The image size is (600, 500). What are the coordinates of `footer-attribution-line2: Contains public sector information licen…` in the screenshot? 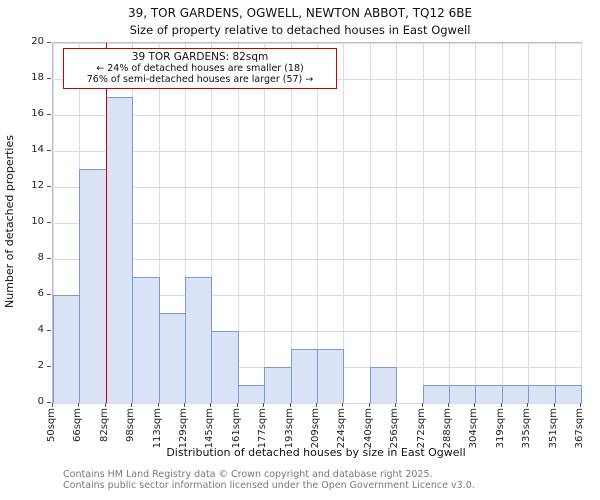 It's located at (269, 485).